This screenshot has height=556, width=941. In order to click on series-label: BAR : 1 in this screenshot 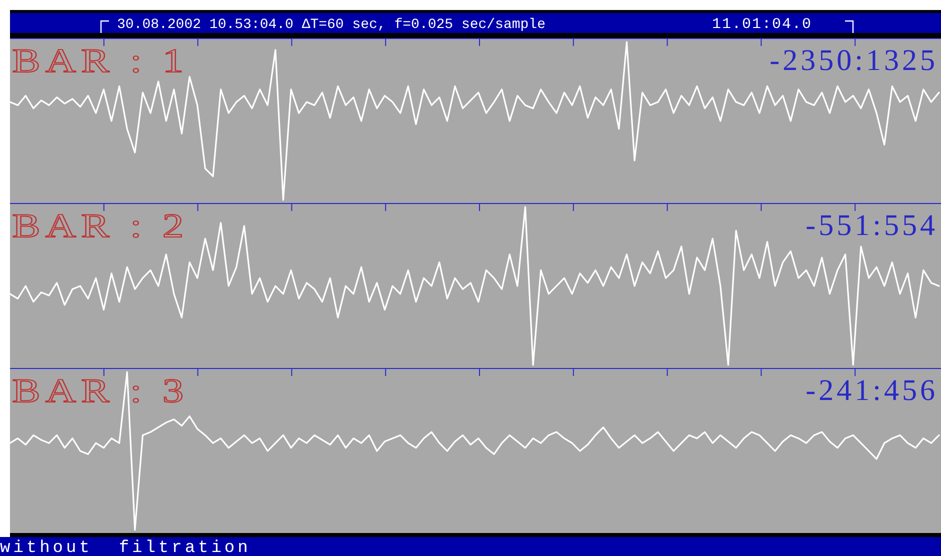, I will do `click(100, 61)`.